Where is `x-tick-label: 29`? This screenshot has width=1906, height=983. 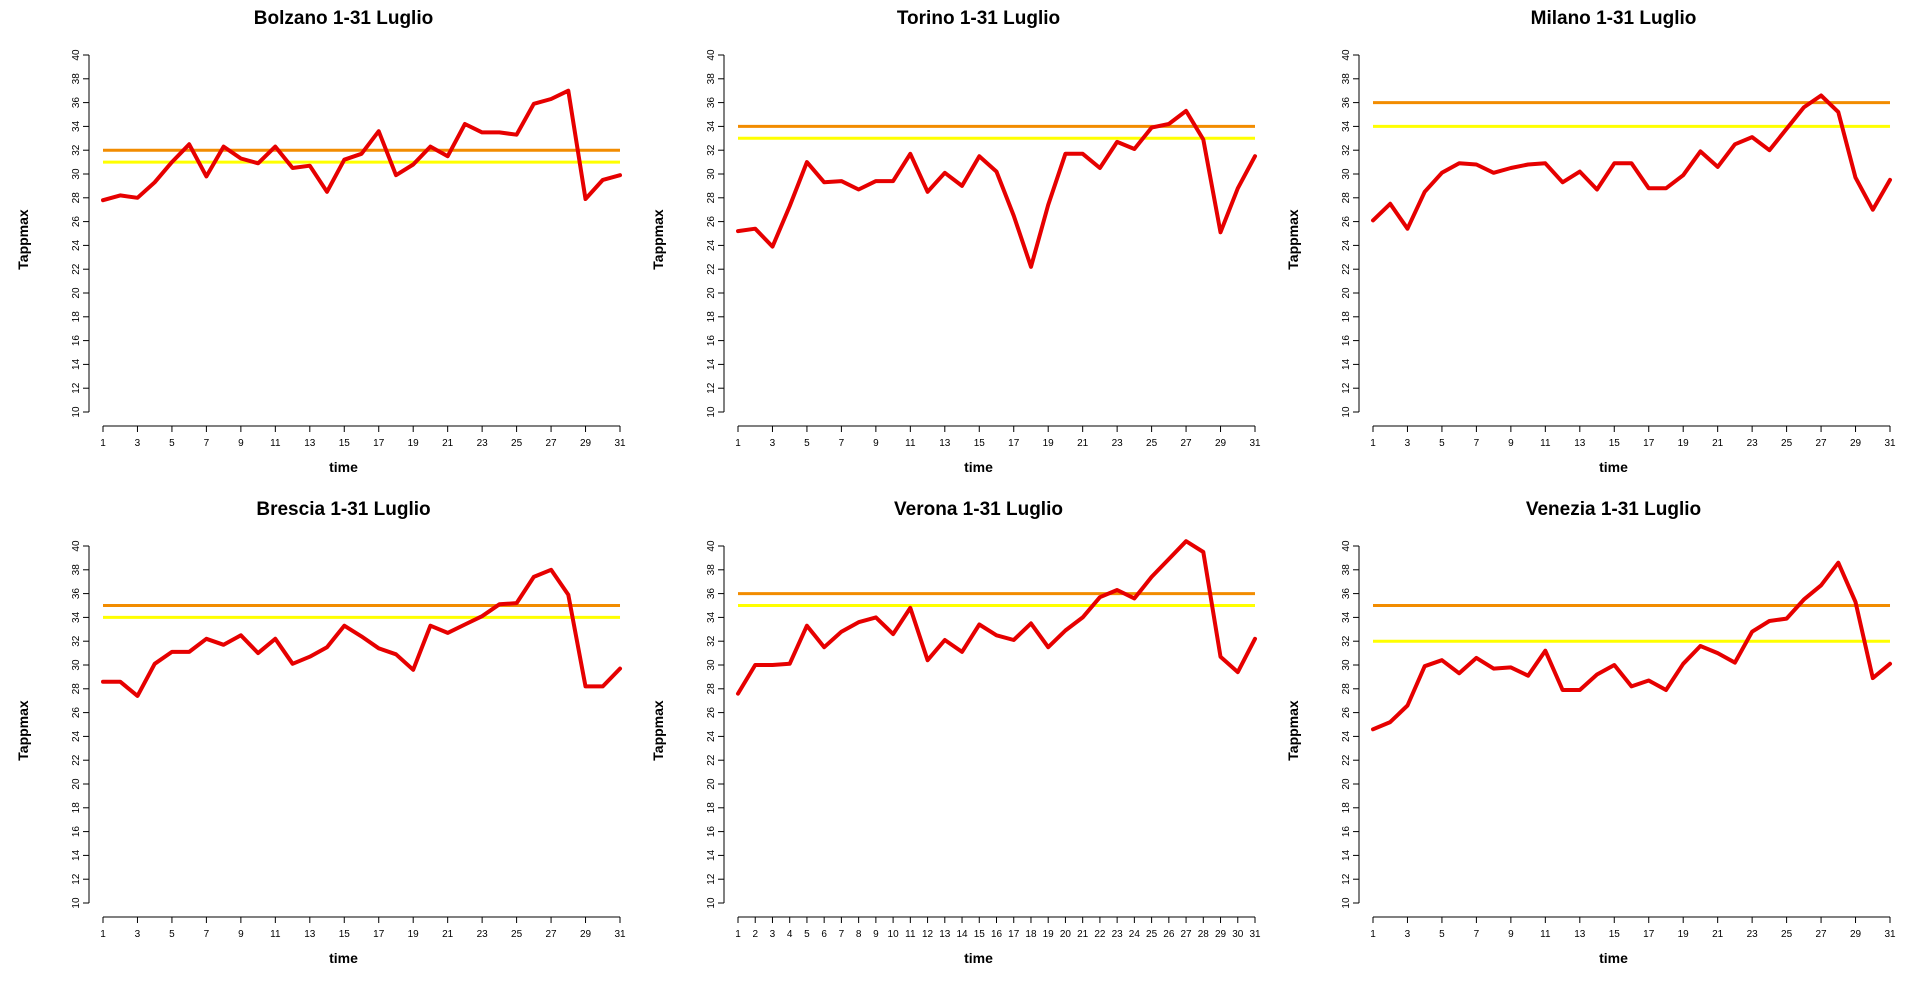
x-tick-label: 29 is located at coordinates (586, 443).